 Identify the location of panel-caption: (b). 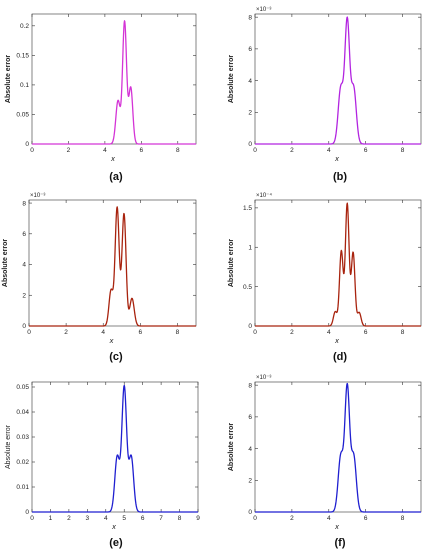
(340, 177).